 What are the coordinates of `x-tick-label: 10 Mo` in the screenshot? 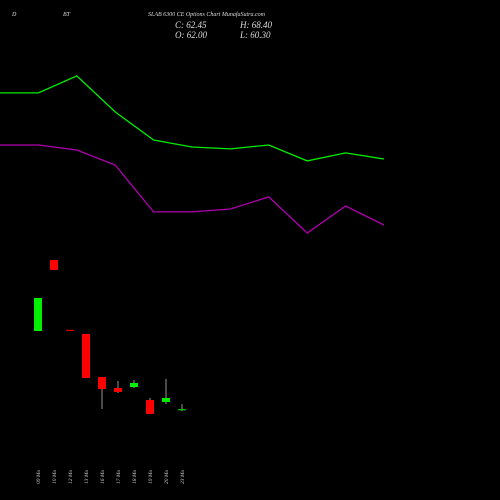 It's located at (55, 477).